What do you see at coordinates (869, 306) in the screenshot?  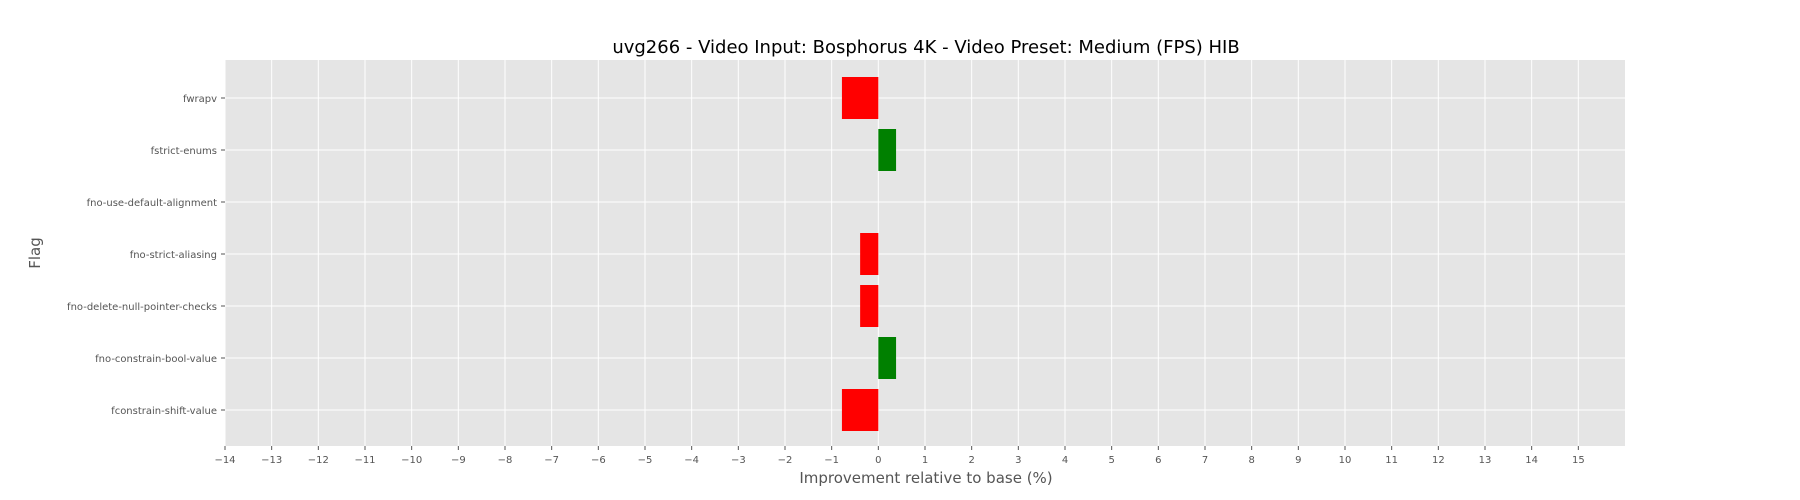 I see `bar-fno-delete-null-pointer-checks` at bounding box center [869, 306].